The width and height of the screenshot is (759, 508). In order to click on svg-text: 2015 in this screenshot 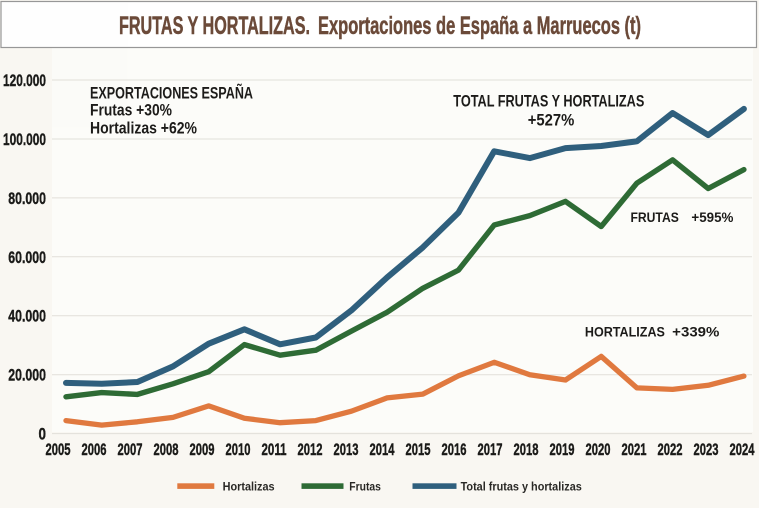, I will do `click(418, 450)`.